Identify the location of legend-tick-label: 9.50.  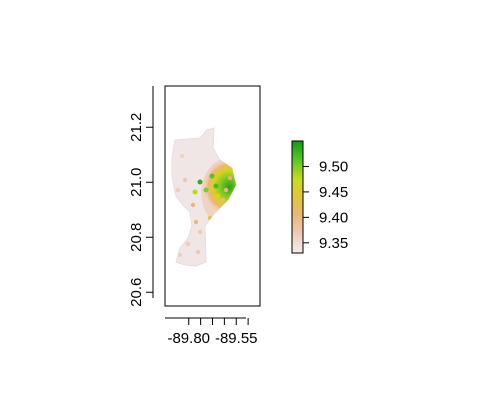
(333, 166).